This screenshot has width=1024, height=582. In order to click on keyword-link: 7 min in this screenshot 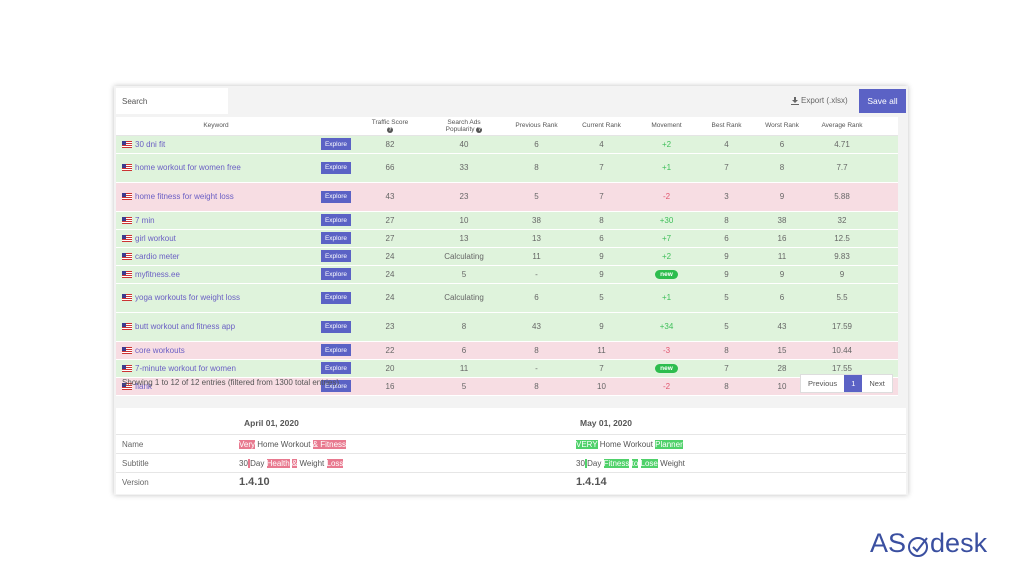, I will do `click(145, 220)`.